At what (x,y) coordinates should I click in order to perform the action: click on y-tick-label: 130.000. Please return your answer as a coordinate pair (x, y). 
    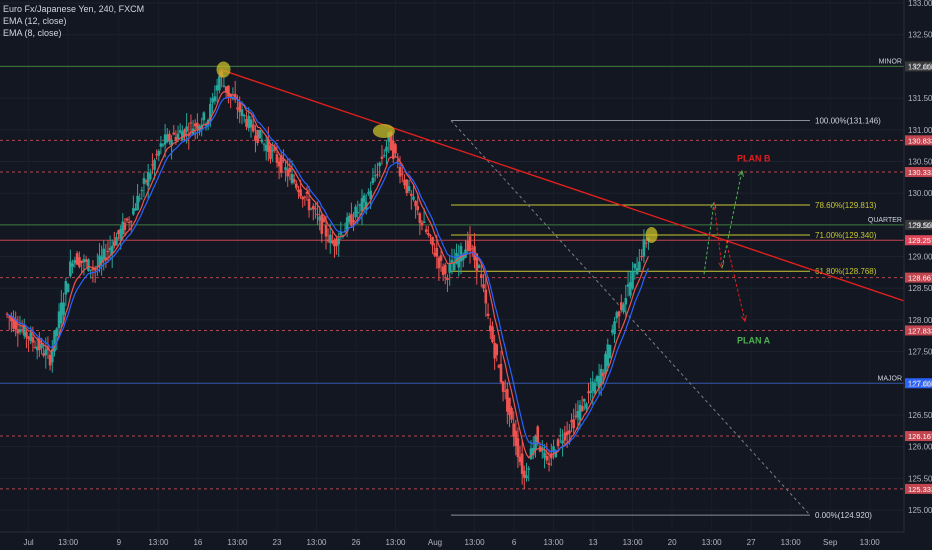
    Looking at the image, I should click on (920, 193).